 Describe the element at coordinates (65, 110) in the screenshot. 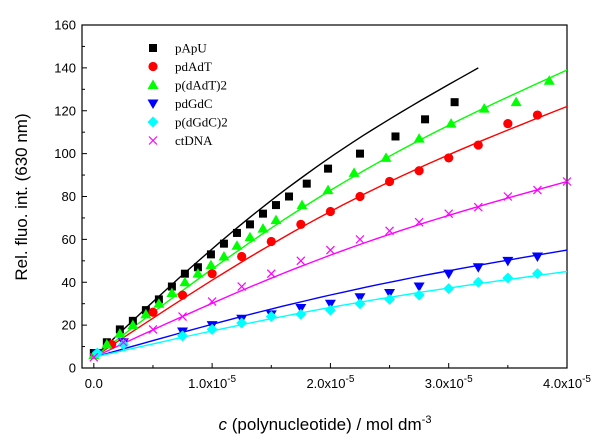

I see `y-tick-label: 120` at that location.